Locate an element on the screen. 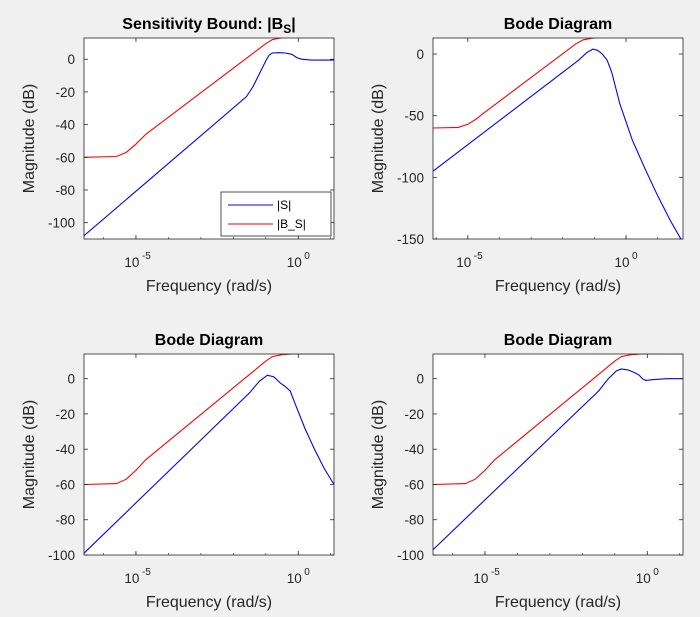 The width and height of the screenshot is (700, 617). y-tick-label: -150 is located at coordinates (410, 239).